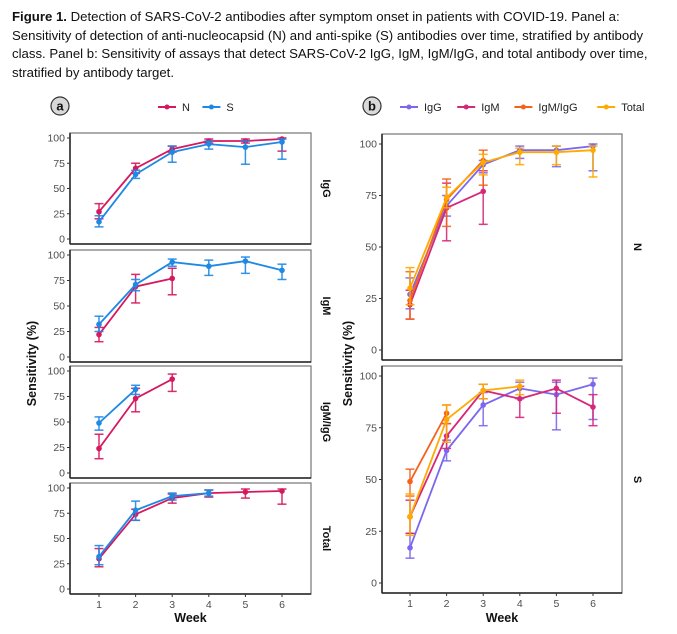 This screenshot has width=677, height=634. I want to click on legend: IgG IgM IgM/IgG Total, so click(522, 108).